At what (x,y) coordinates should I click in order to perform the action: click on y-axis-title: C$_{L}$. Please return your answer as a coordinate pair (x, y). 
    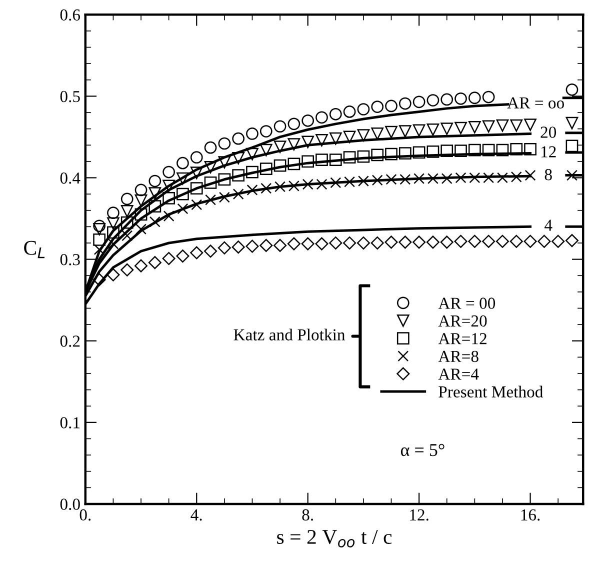
    Looking at the image, I should click on (34, 249).